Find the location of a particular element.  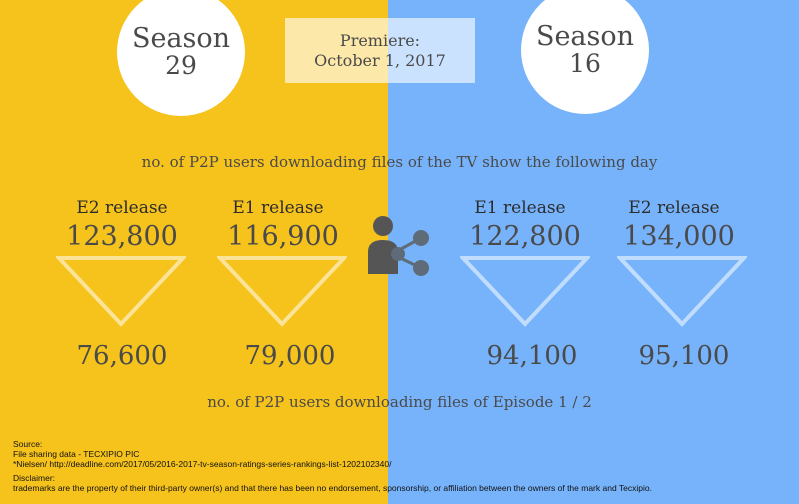

season-number: 16 is located at coordinates (585, 64).